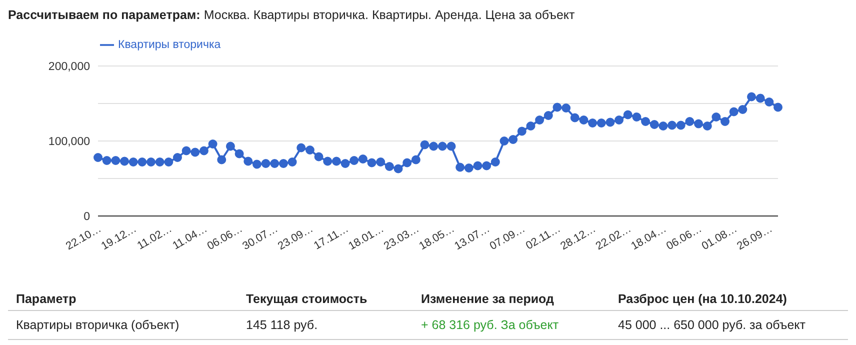  What do you see at coordinates (169, 45) in the screenshot?
I see `legend-label: Квартиры вторичка` at bounding box center [169, 45].